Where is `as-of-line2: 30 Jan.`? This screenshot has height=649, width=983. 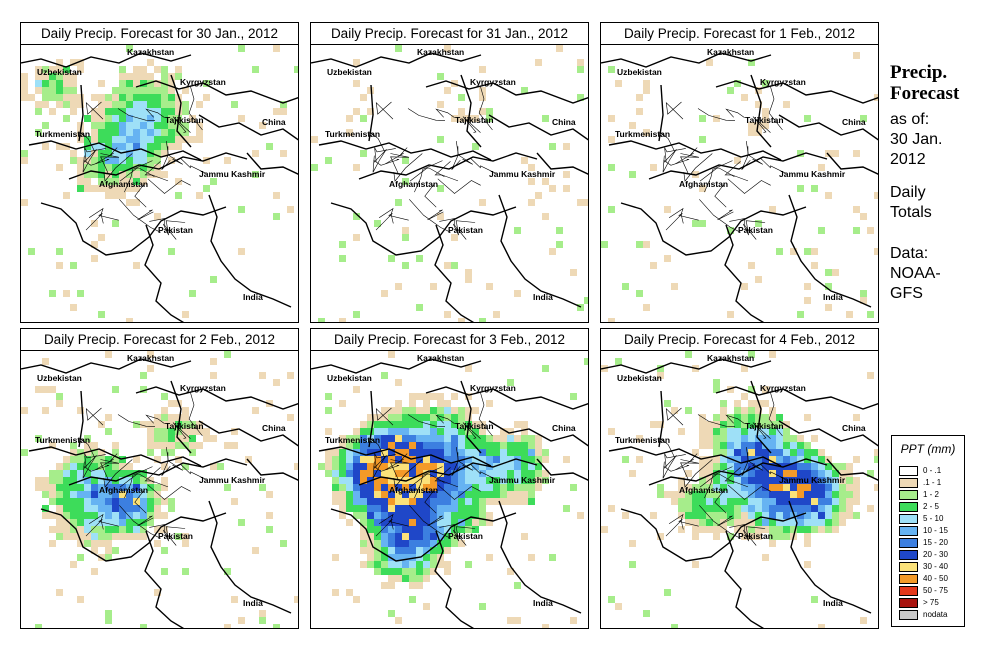 as-of-line2: 30 Jan. is located at coordinates (916, 139).